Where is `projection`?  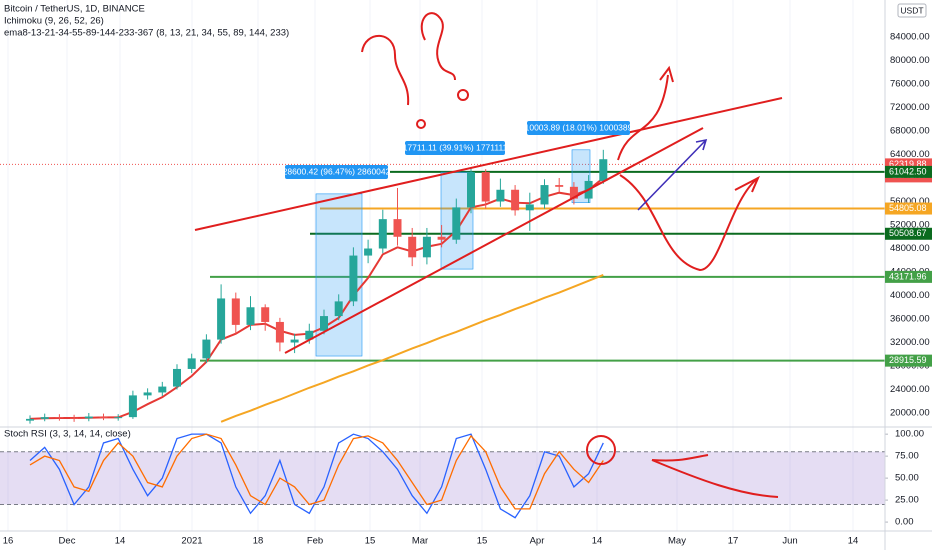
projection is located at coordinates (643, 117).